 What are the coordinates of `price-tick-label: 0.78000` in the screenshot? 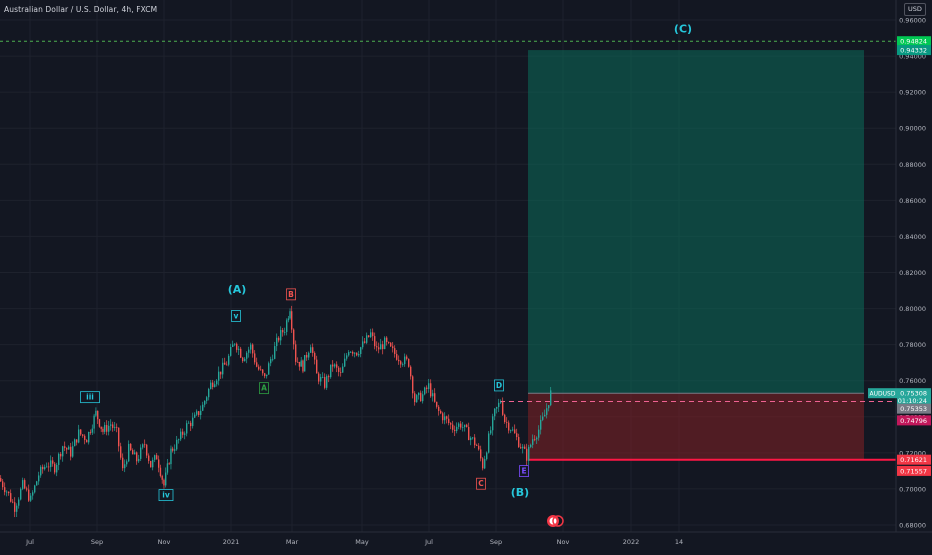 It's located at (912, 345).